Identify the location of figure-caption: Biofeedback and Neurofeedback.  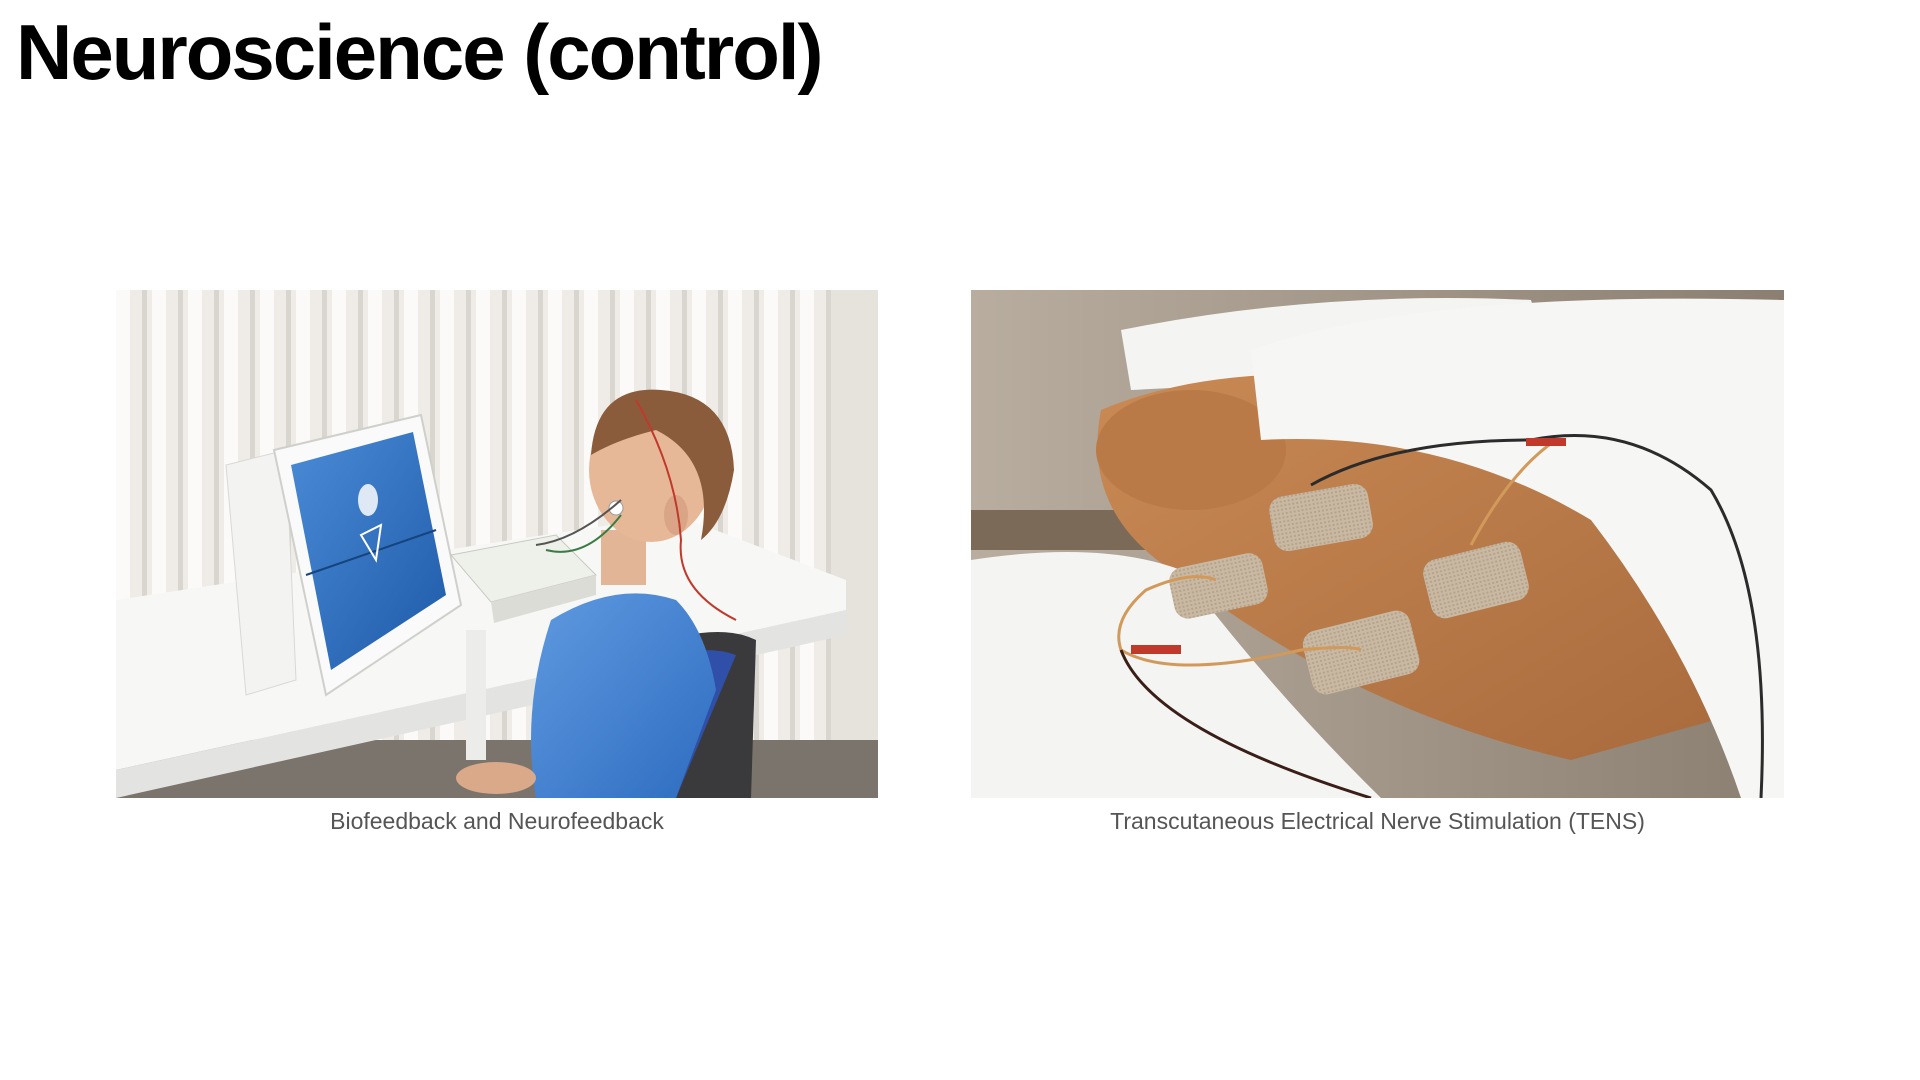
(497, 821).